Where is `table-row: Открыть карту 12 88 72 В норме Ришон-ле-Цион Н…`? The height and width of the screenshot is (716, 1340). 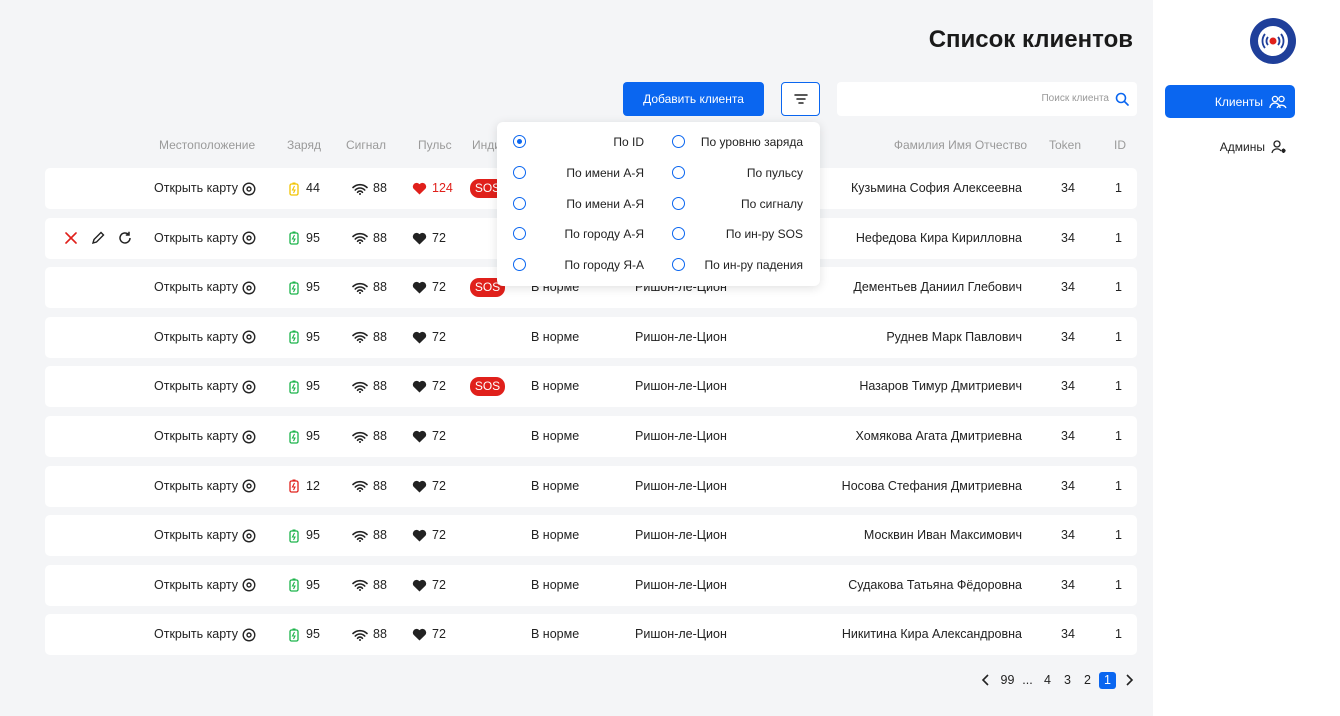 table-row: Открыть карту 12 88 72 В норме Ришон-ле-Цион Н… is located at coordinates (591, 486).